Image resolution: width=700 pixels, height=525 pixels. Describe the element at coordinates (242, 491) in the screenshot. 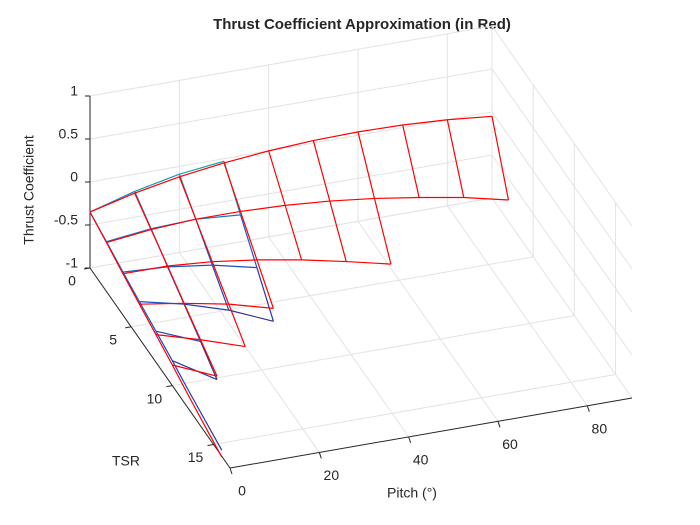

I see `x-tick-label: 0` at that location.